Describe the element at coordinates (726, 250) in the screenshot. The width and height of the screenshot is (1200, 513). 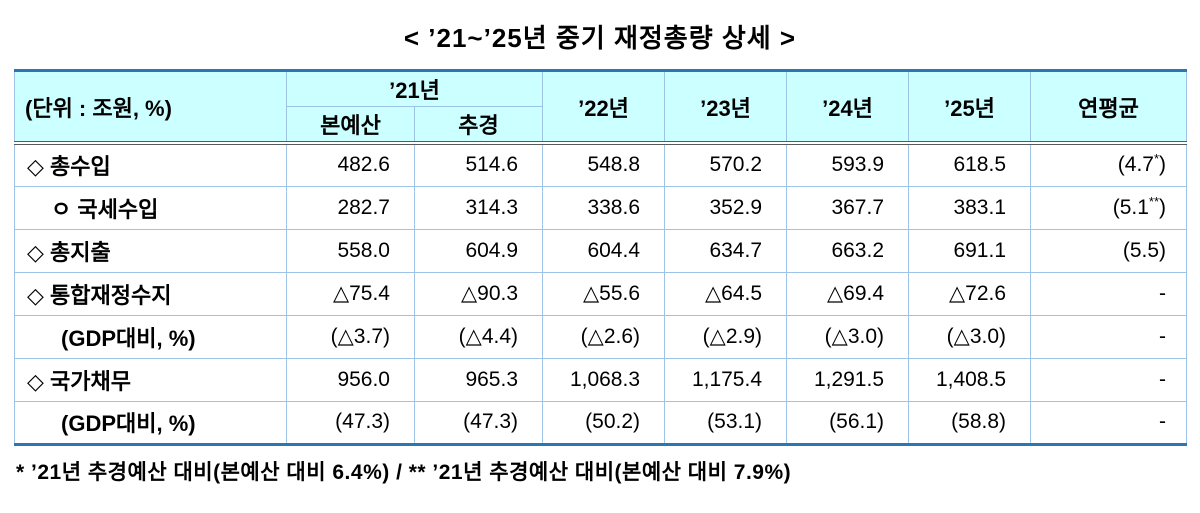
I see `cell: 634.7` at that location.